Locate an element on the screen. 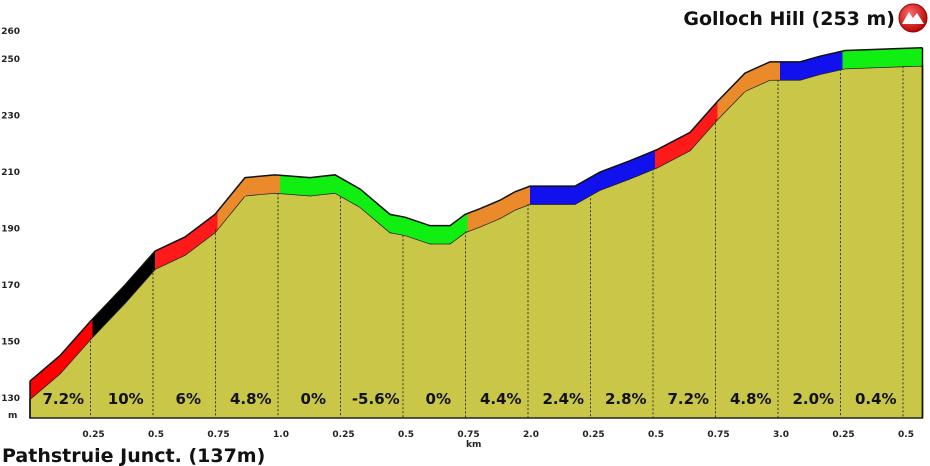 The height and width of the screenshot is (466, 930). x-tick-label: 3.0 is located at coordinates (781, 435).